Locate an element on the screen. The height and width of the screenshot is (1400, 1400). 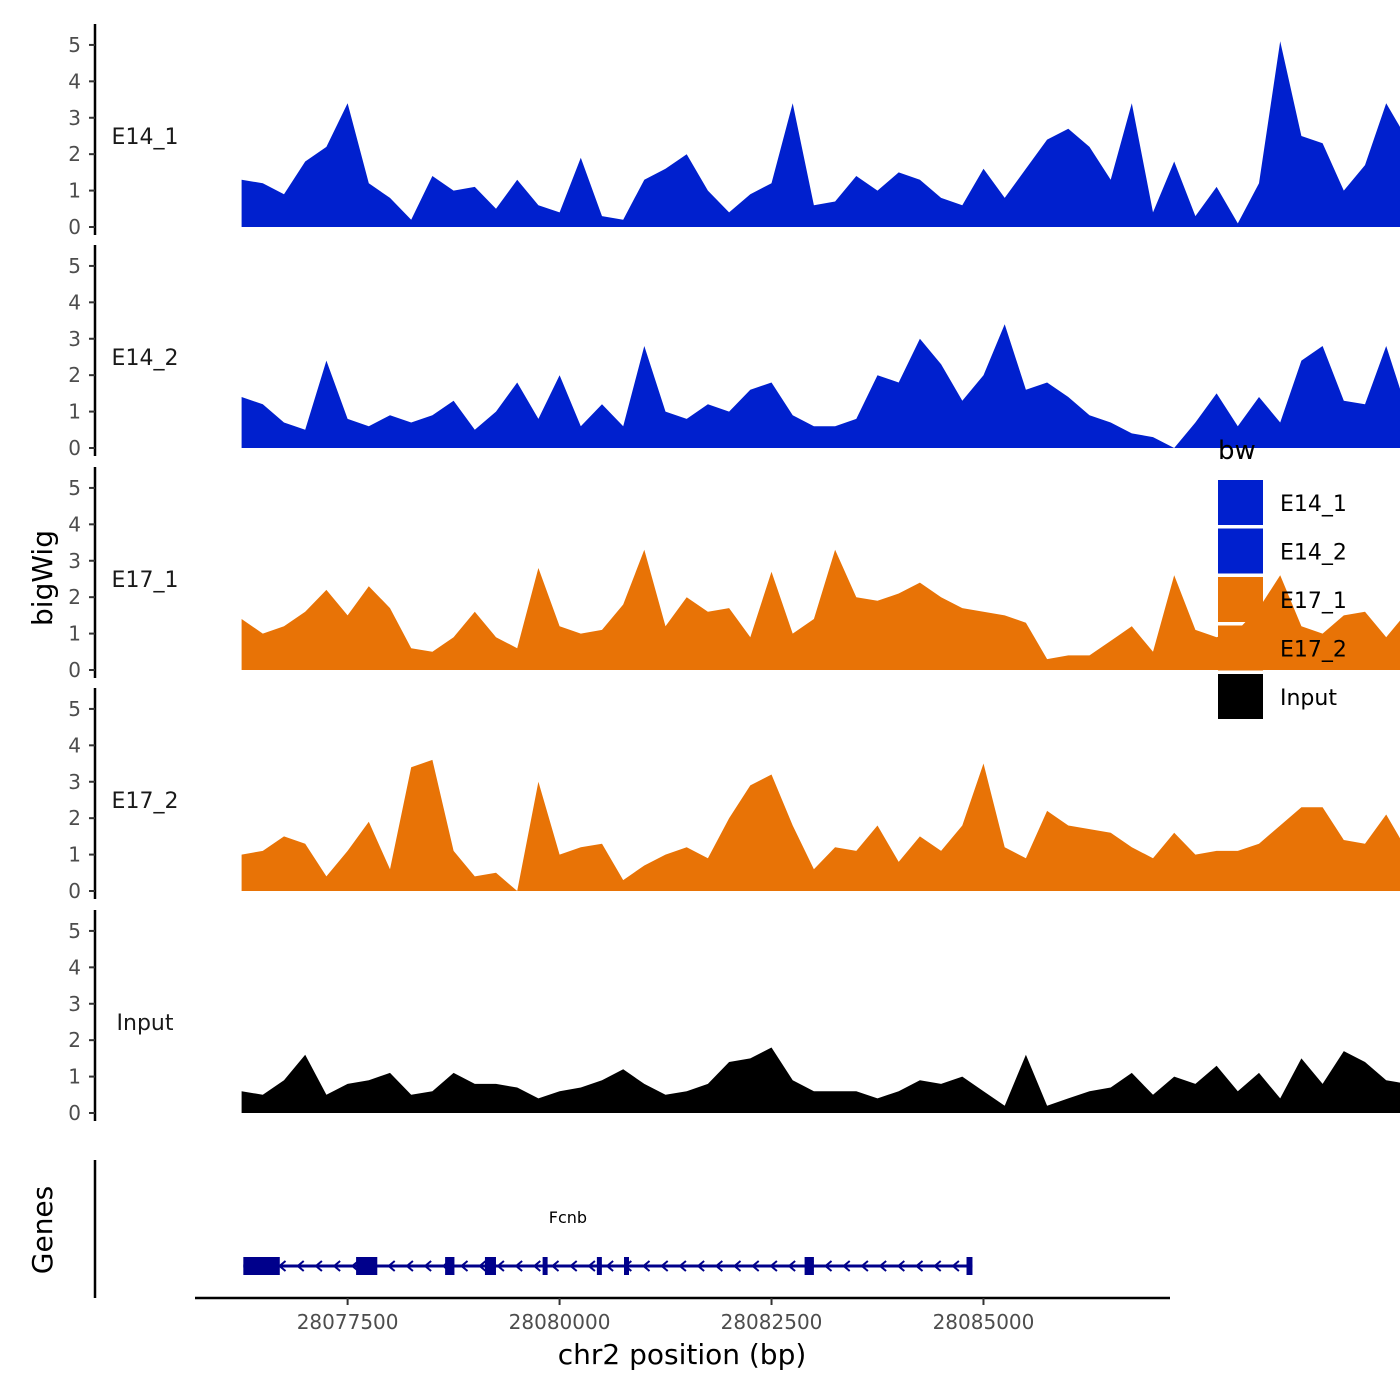
track-E17_1: 0 1 2 3 4 5 E17_1 is located at coordinates (734, 574).